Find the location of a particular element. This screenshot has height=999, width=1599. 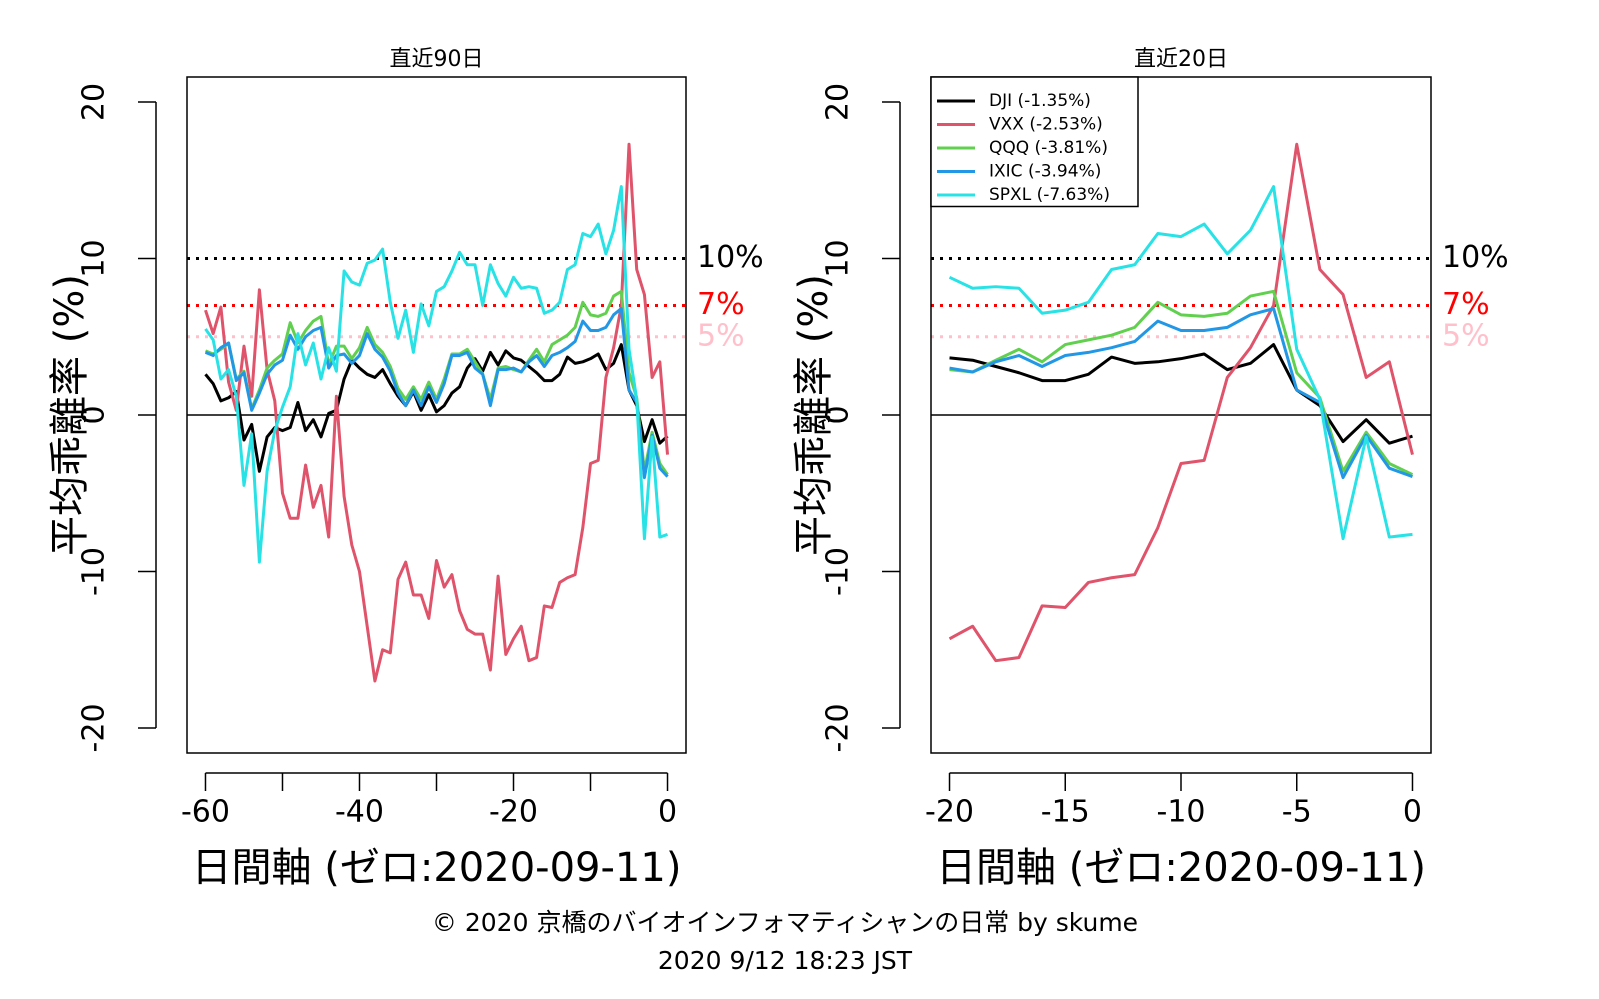

x-tick-label: -5 is located at coordinates (1297, 812).